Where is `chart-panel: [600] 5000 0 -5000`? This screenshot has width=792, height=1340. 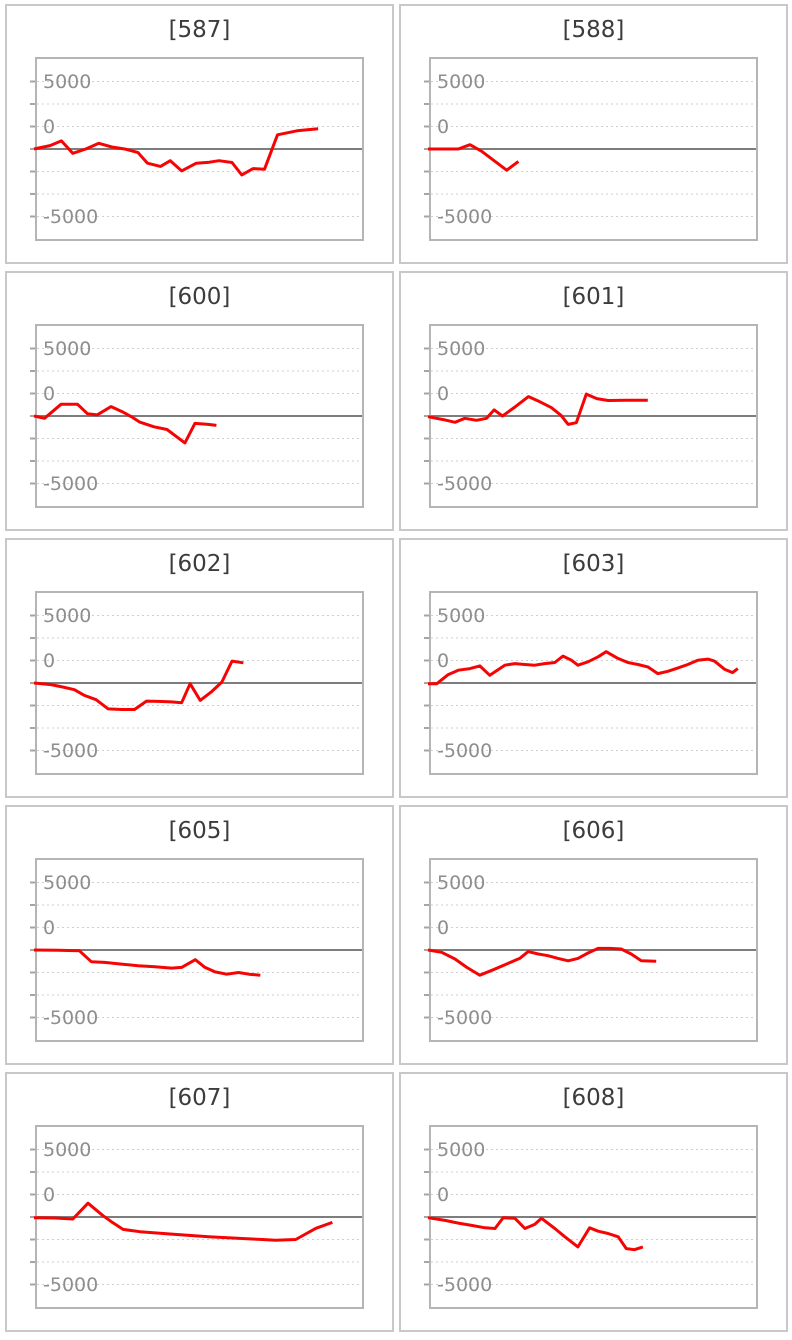 chart-panel: [600] 5000 0 -5000 is located at coordinates (199, 401).